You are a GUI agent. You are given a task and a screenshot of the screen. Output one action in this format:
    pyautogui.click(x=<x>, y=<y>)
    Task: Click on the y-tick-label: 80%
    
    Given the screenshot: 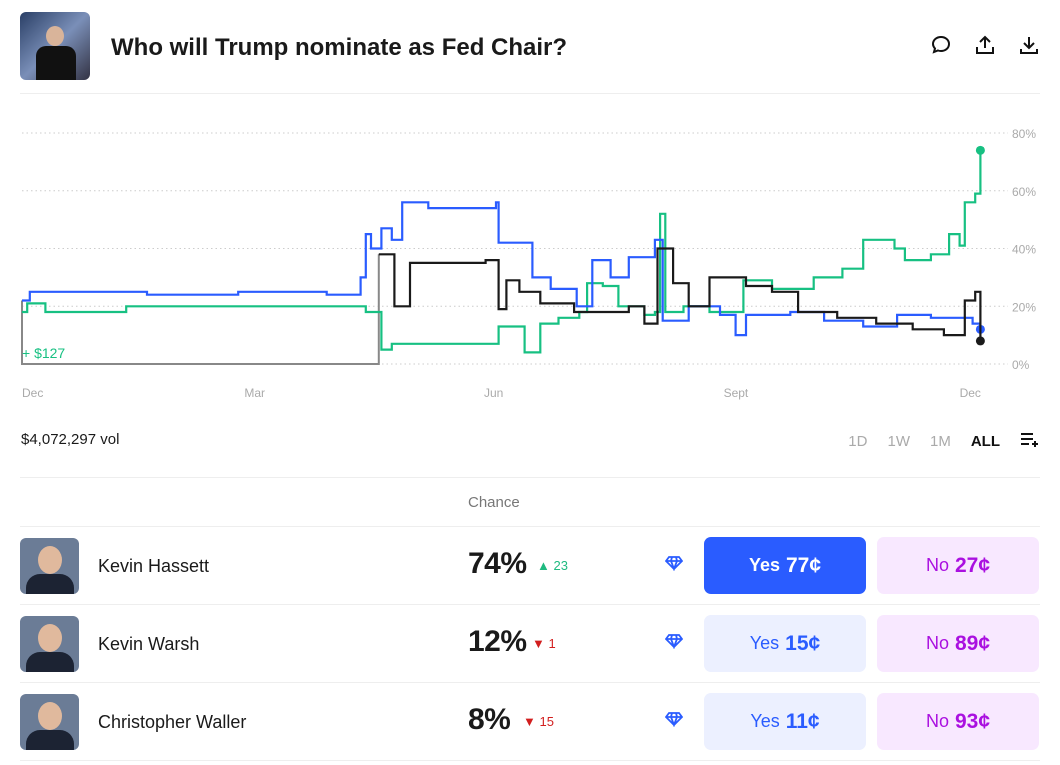 What is the action you would take?
    pyautogui.click(x=1024, y=134)
    